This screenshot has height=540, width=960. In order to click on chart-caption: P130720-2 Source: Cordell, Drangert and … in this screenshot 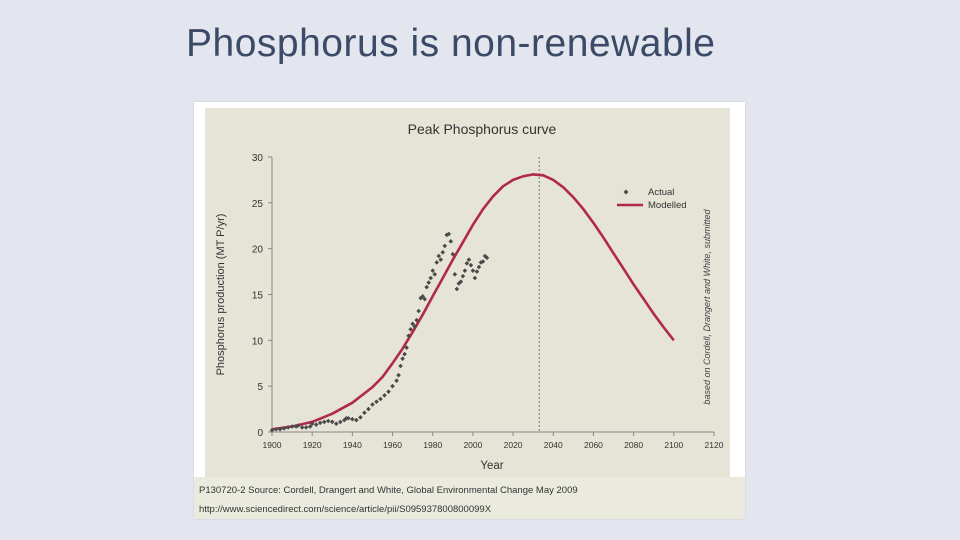, I will do `click(469, 498)`.